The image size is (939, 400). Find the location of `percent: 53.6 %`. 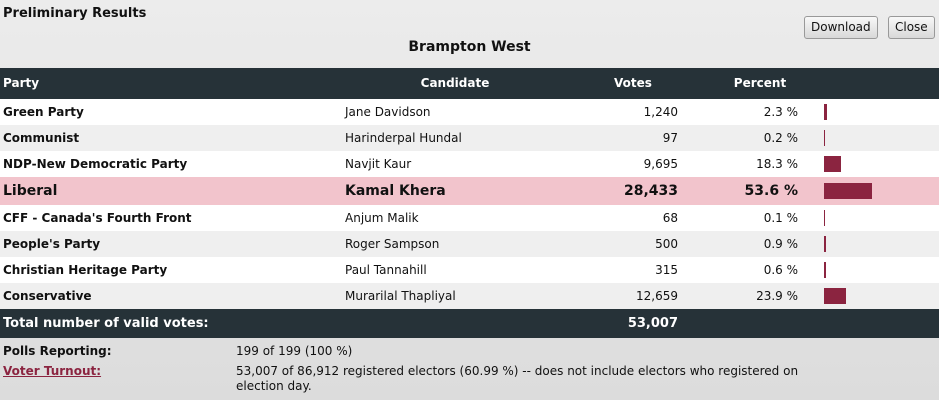

percent: 53.6 % is located at coordinates (771, 191).